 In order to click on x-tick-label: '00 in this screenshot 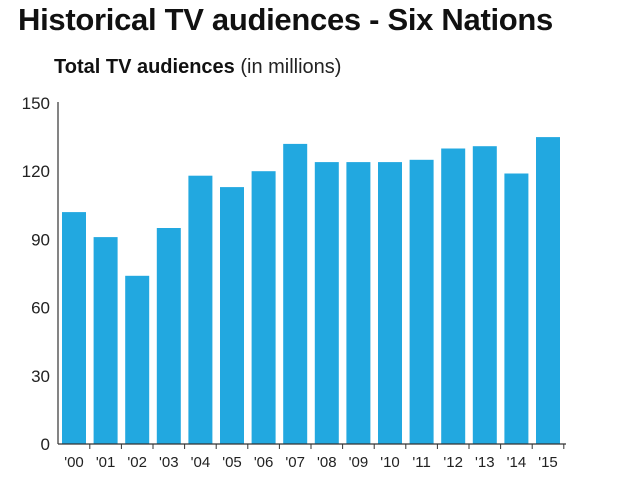, I will do `click(74, 462)`.